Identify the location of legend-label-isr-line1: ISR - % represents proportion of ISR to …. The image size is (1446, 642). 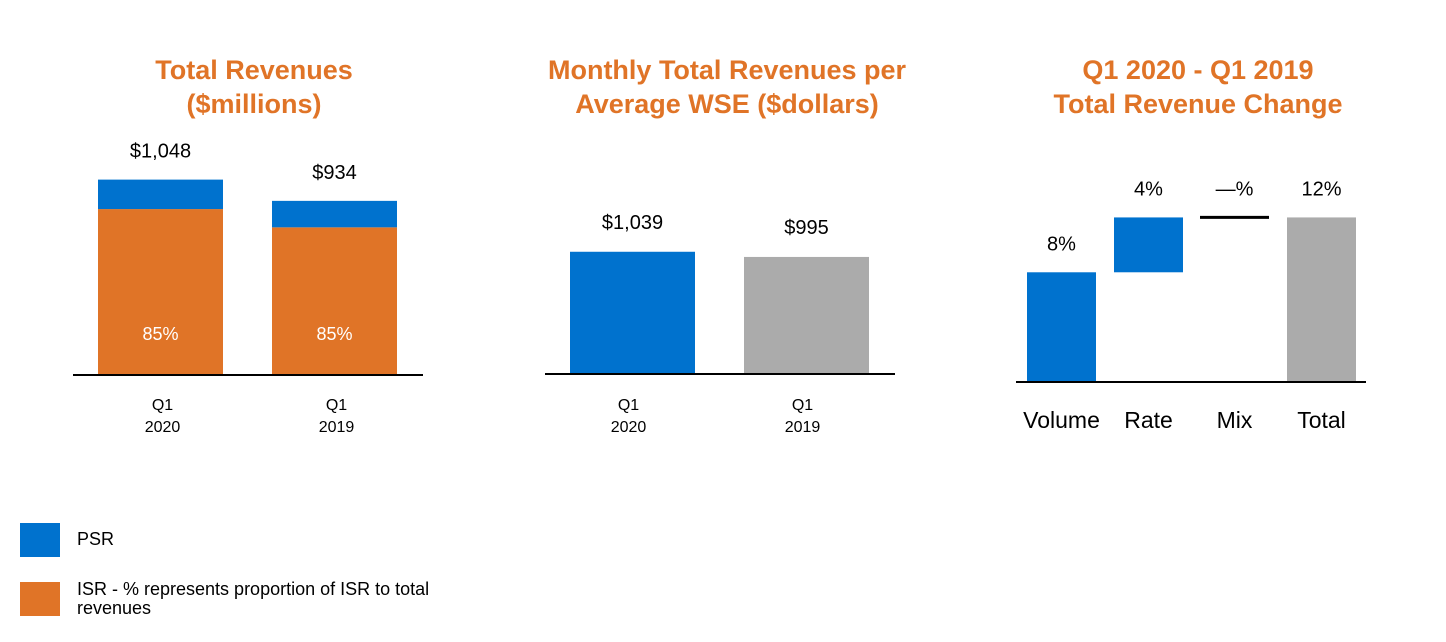
(253, 589).